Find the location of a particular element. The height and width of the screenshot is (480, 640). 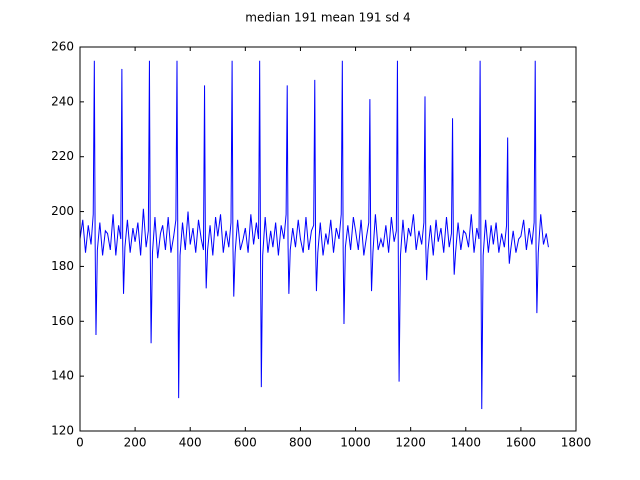

chart-title: median 191 mean 191 sd 4 is located at coordinates (327, 18).